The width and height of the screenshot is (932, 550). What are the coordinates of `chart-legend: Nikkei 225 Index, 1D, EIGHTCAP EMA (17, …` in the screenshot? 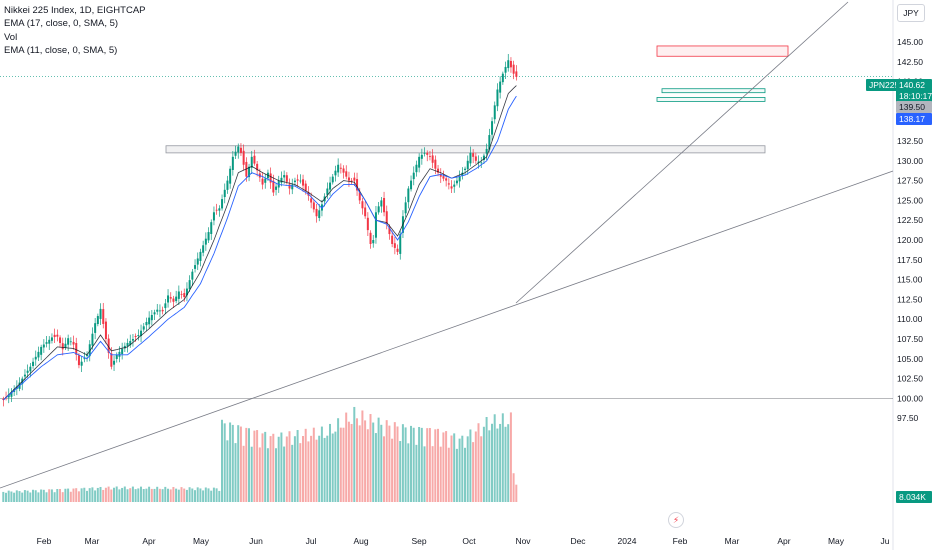 It's located at (75, 31).